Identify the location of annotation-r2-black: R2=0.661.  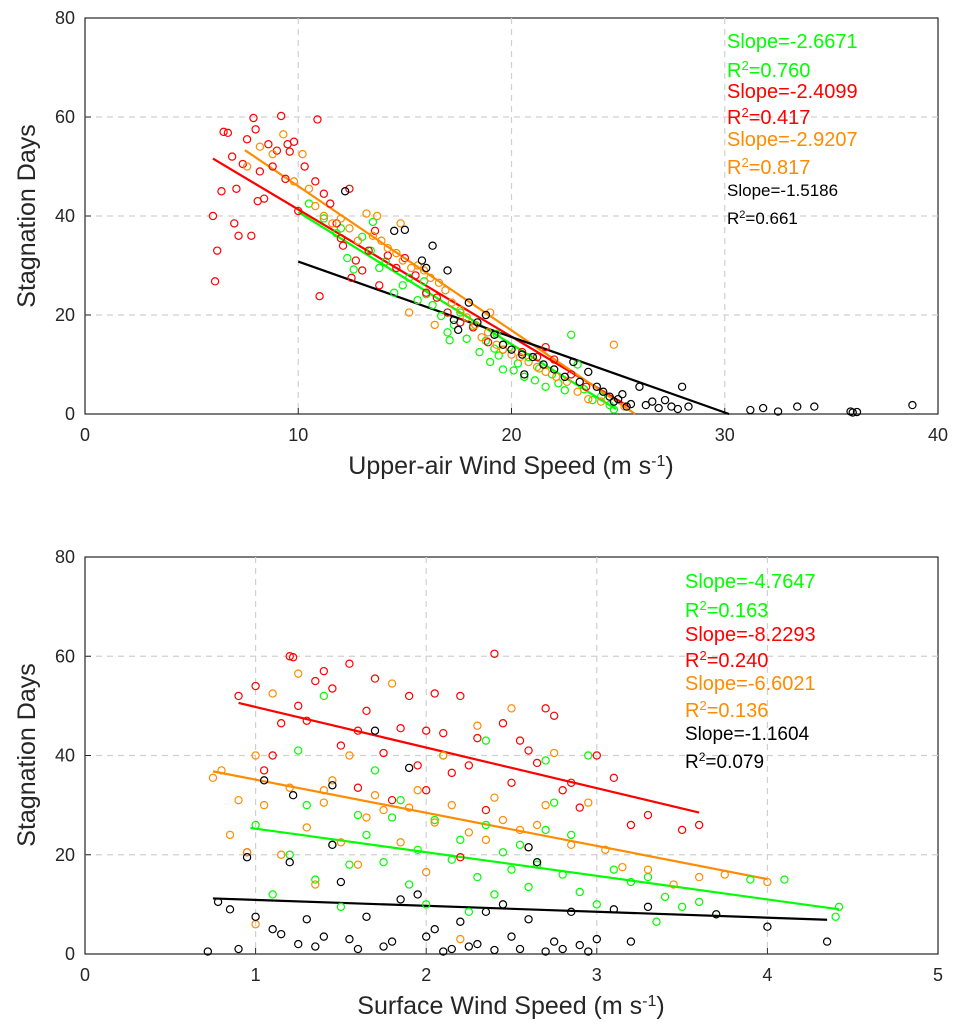
(762, 218).